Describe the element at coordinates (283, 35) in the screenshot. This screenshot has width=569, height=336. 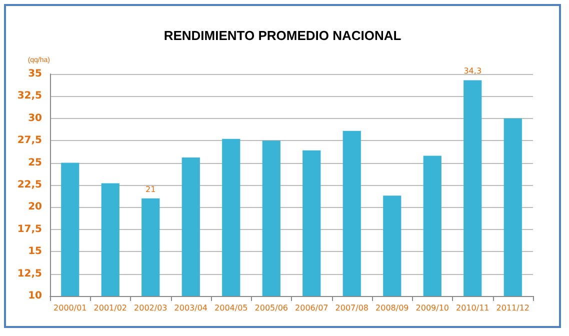
I see `chart-title: RENDIMIENTO PROMEDIO NACIONAL` at that location.